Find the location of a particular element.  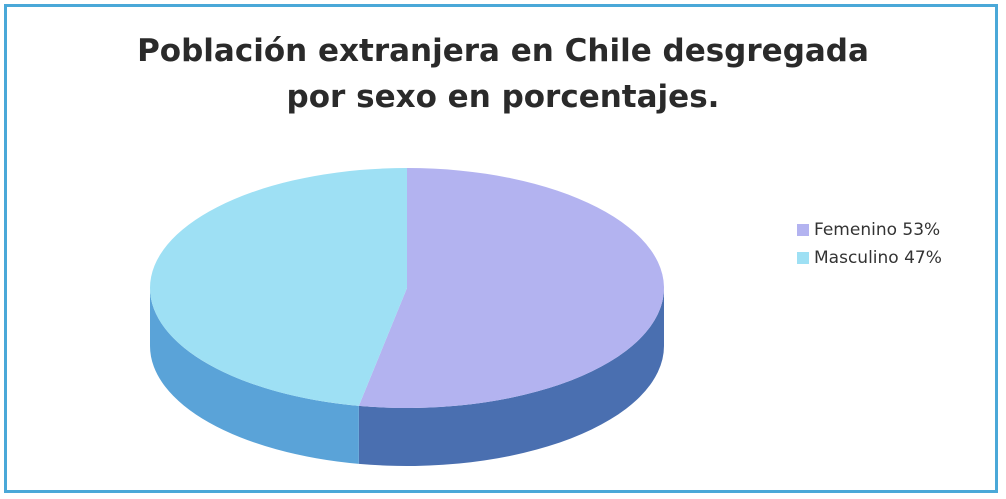

legend: Femenino 53% Masculino 47% is located at coordinates (869, 244).